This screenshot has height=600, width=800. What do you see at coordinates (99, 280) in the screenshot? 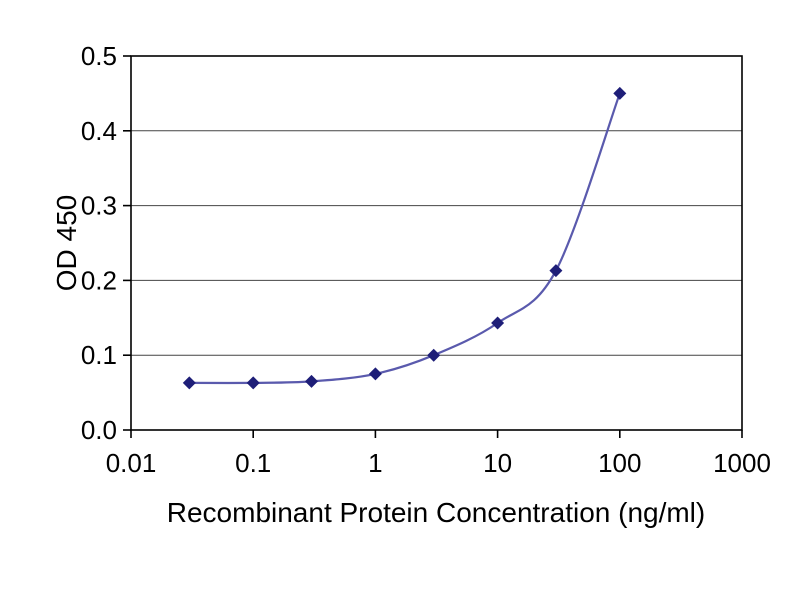
I see `y-tick-label: 0.2` at bounding box center [99, 280].